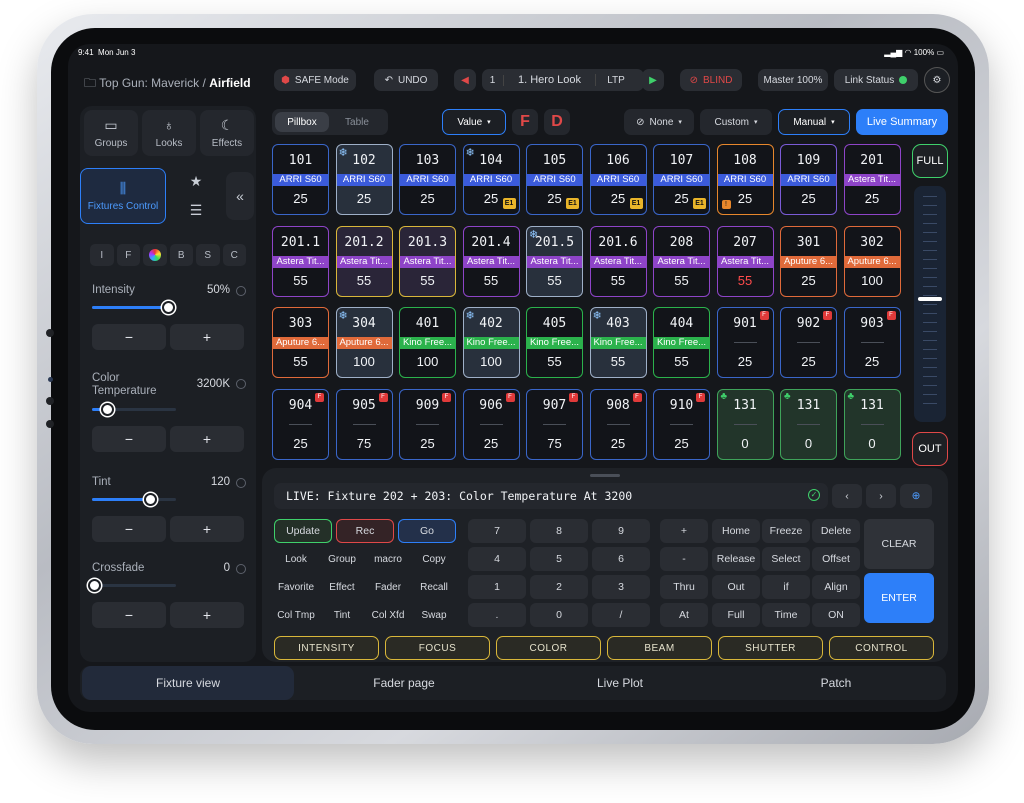  What do you see at coordinates (930, 161) in the screenshot?
I see `full-button: FULL` at bounding box center [930, 161].